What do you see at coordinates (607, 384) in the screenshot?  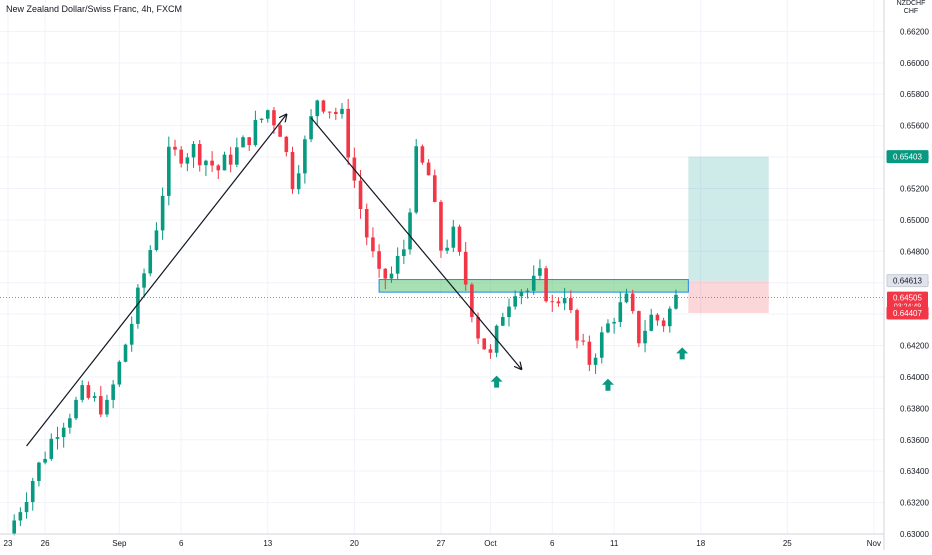 I see `up-arrow-icon` at bounding box center [607, 384].